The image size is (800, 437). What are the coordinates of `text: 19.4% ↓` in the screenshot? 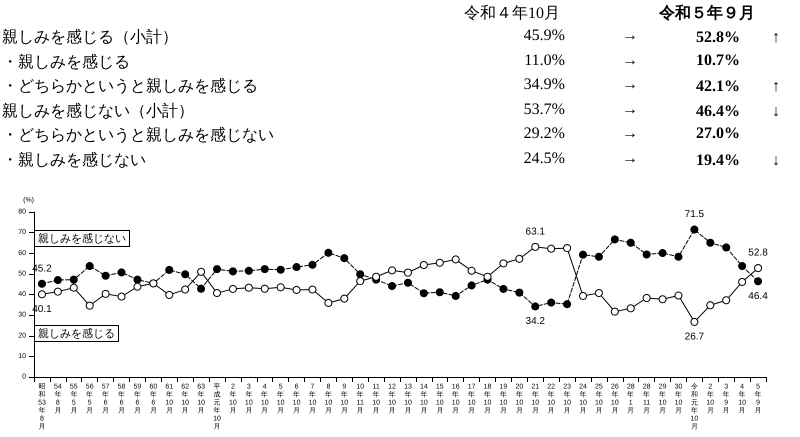 It's located at (738, 160).